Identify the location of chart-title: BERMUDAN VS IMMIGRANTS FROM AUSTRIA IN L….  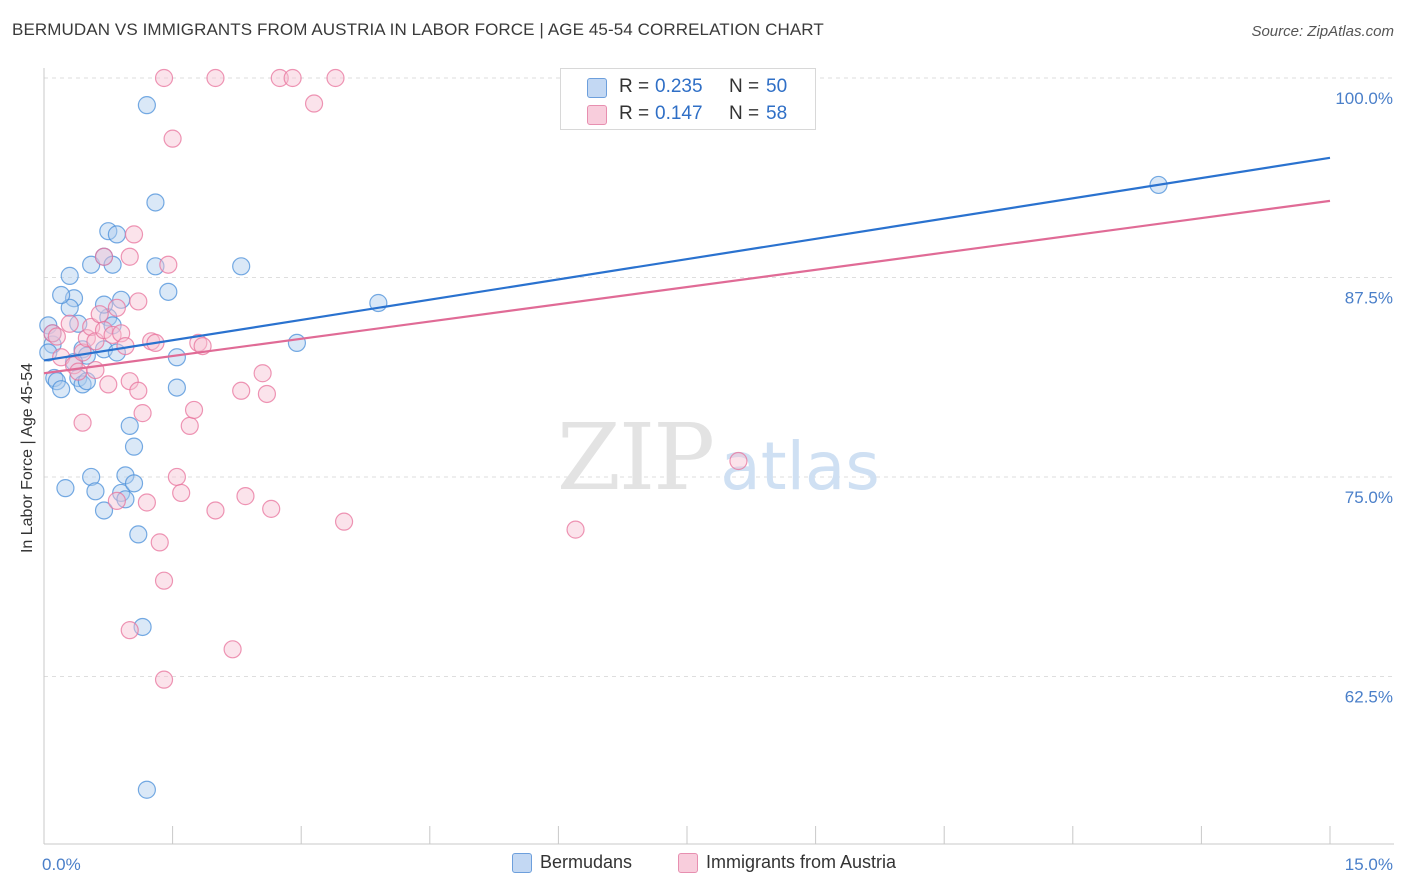
(418, 29).